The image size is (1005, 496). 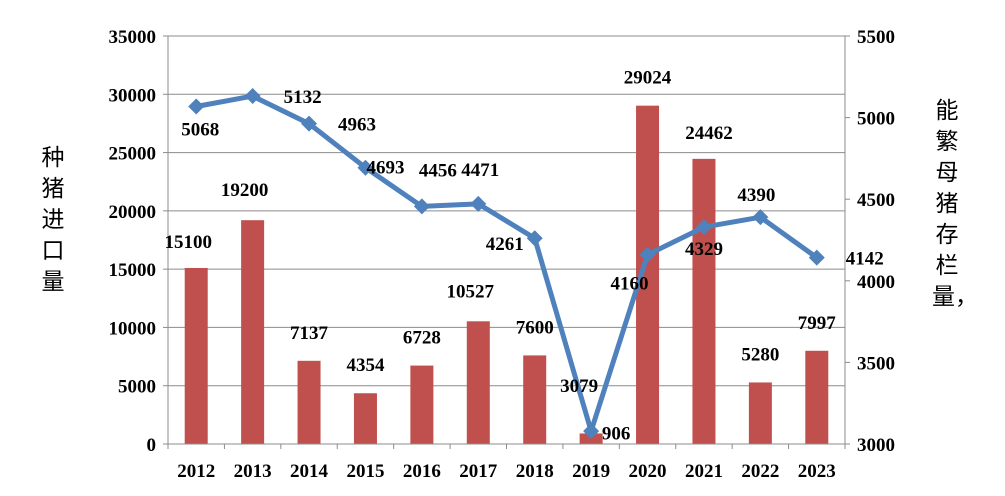 I want to click on bar-value-label: 19200, so click(x=245, y=190).